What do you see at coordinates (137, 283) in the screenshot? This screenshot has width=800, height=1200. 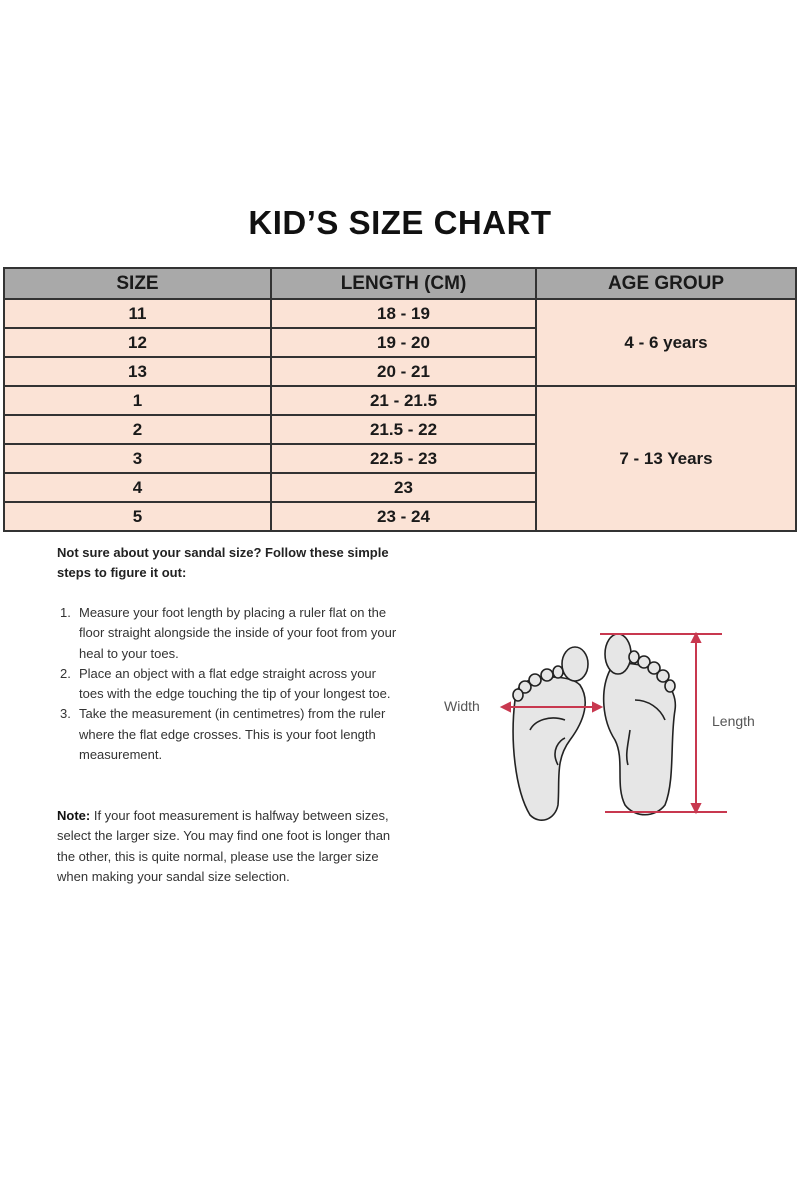 I see `header-size: SIZE` at bounding box center [137, 283].